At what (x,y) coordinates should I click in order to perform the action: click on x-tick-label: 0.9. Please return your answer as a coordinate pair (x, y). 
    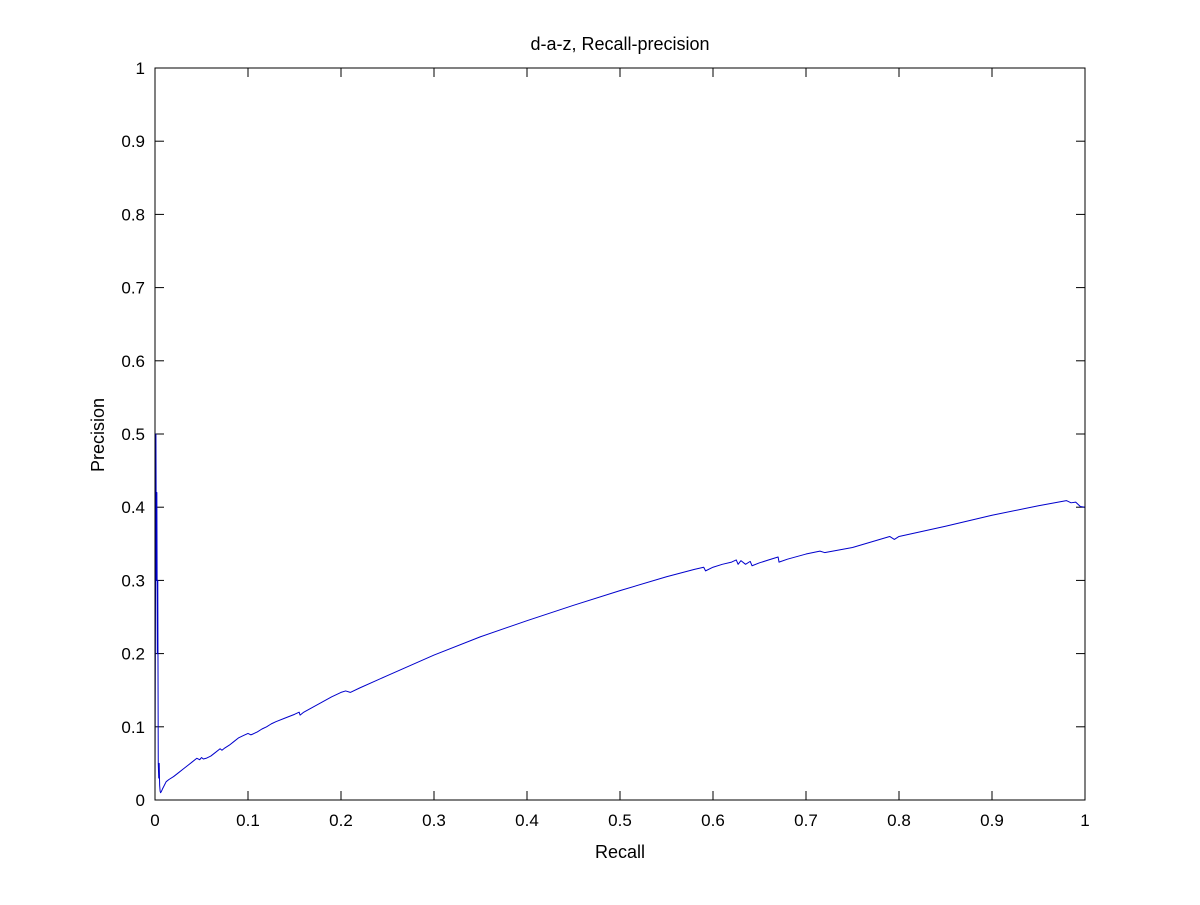
    Looking at the image, I should click on (992, 820).